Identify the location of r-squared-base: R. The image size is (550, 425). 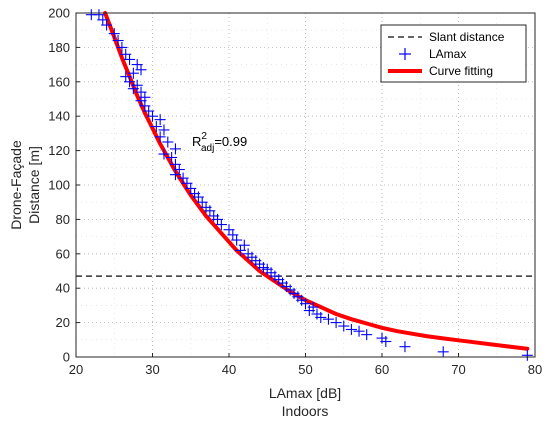
(196, 141).